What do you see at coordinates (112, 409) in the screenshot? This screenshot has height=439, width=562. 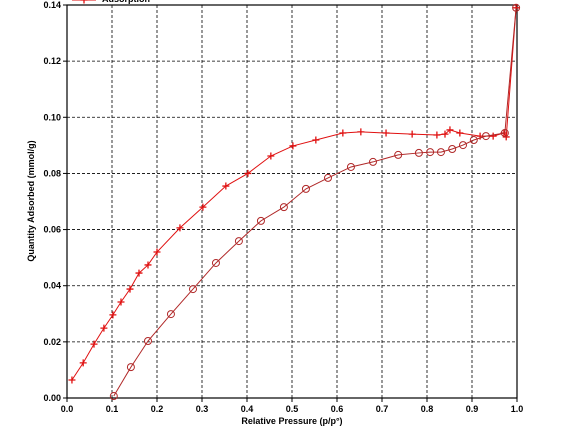 I see `x-tick-label: 0.1` at bounding box center [112, 409].